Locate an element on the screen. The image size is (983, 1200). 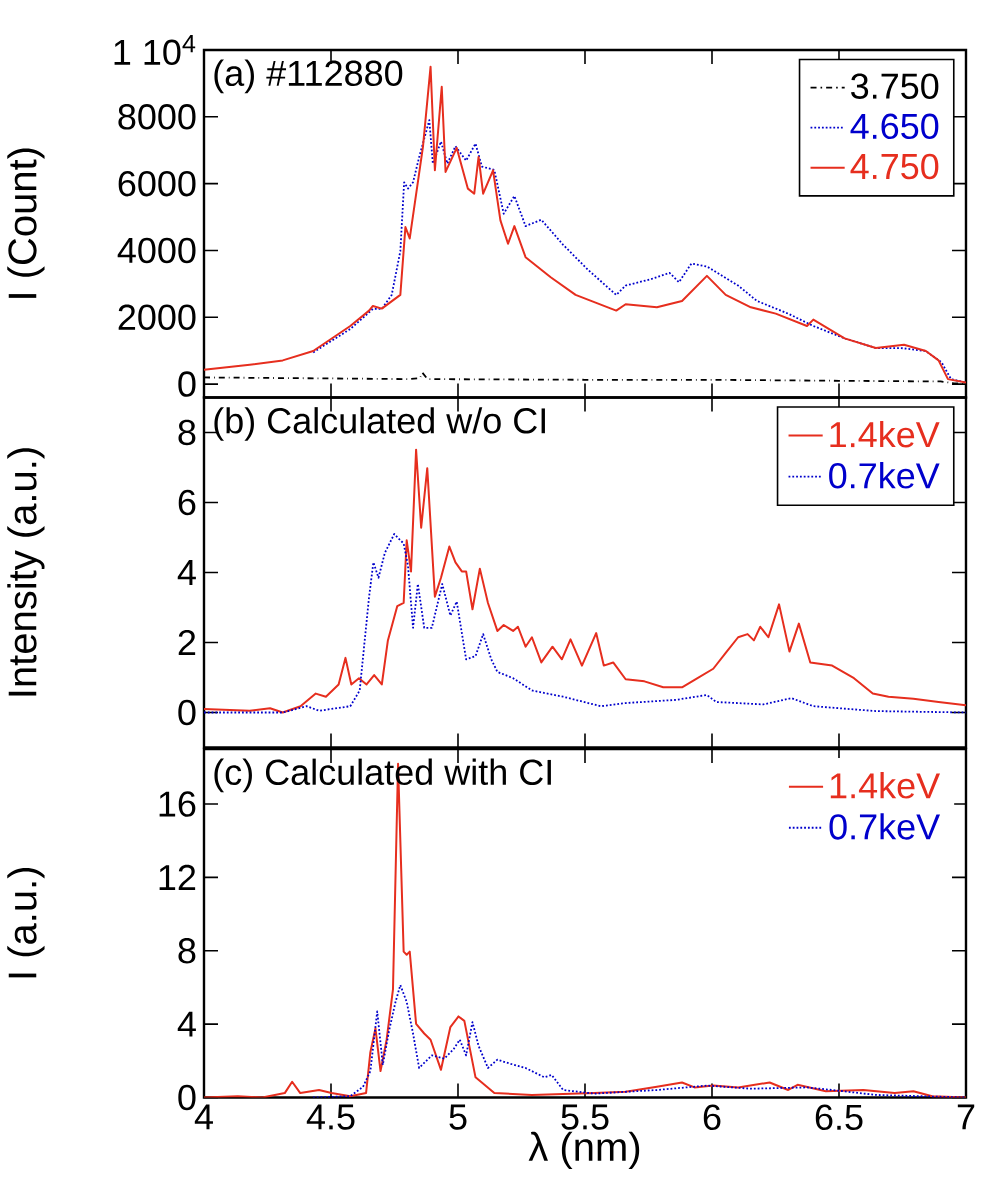
legend-label: 3.750 is located at coordinates (895, 86).